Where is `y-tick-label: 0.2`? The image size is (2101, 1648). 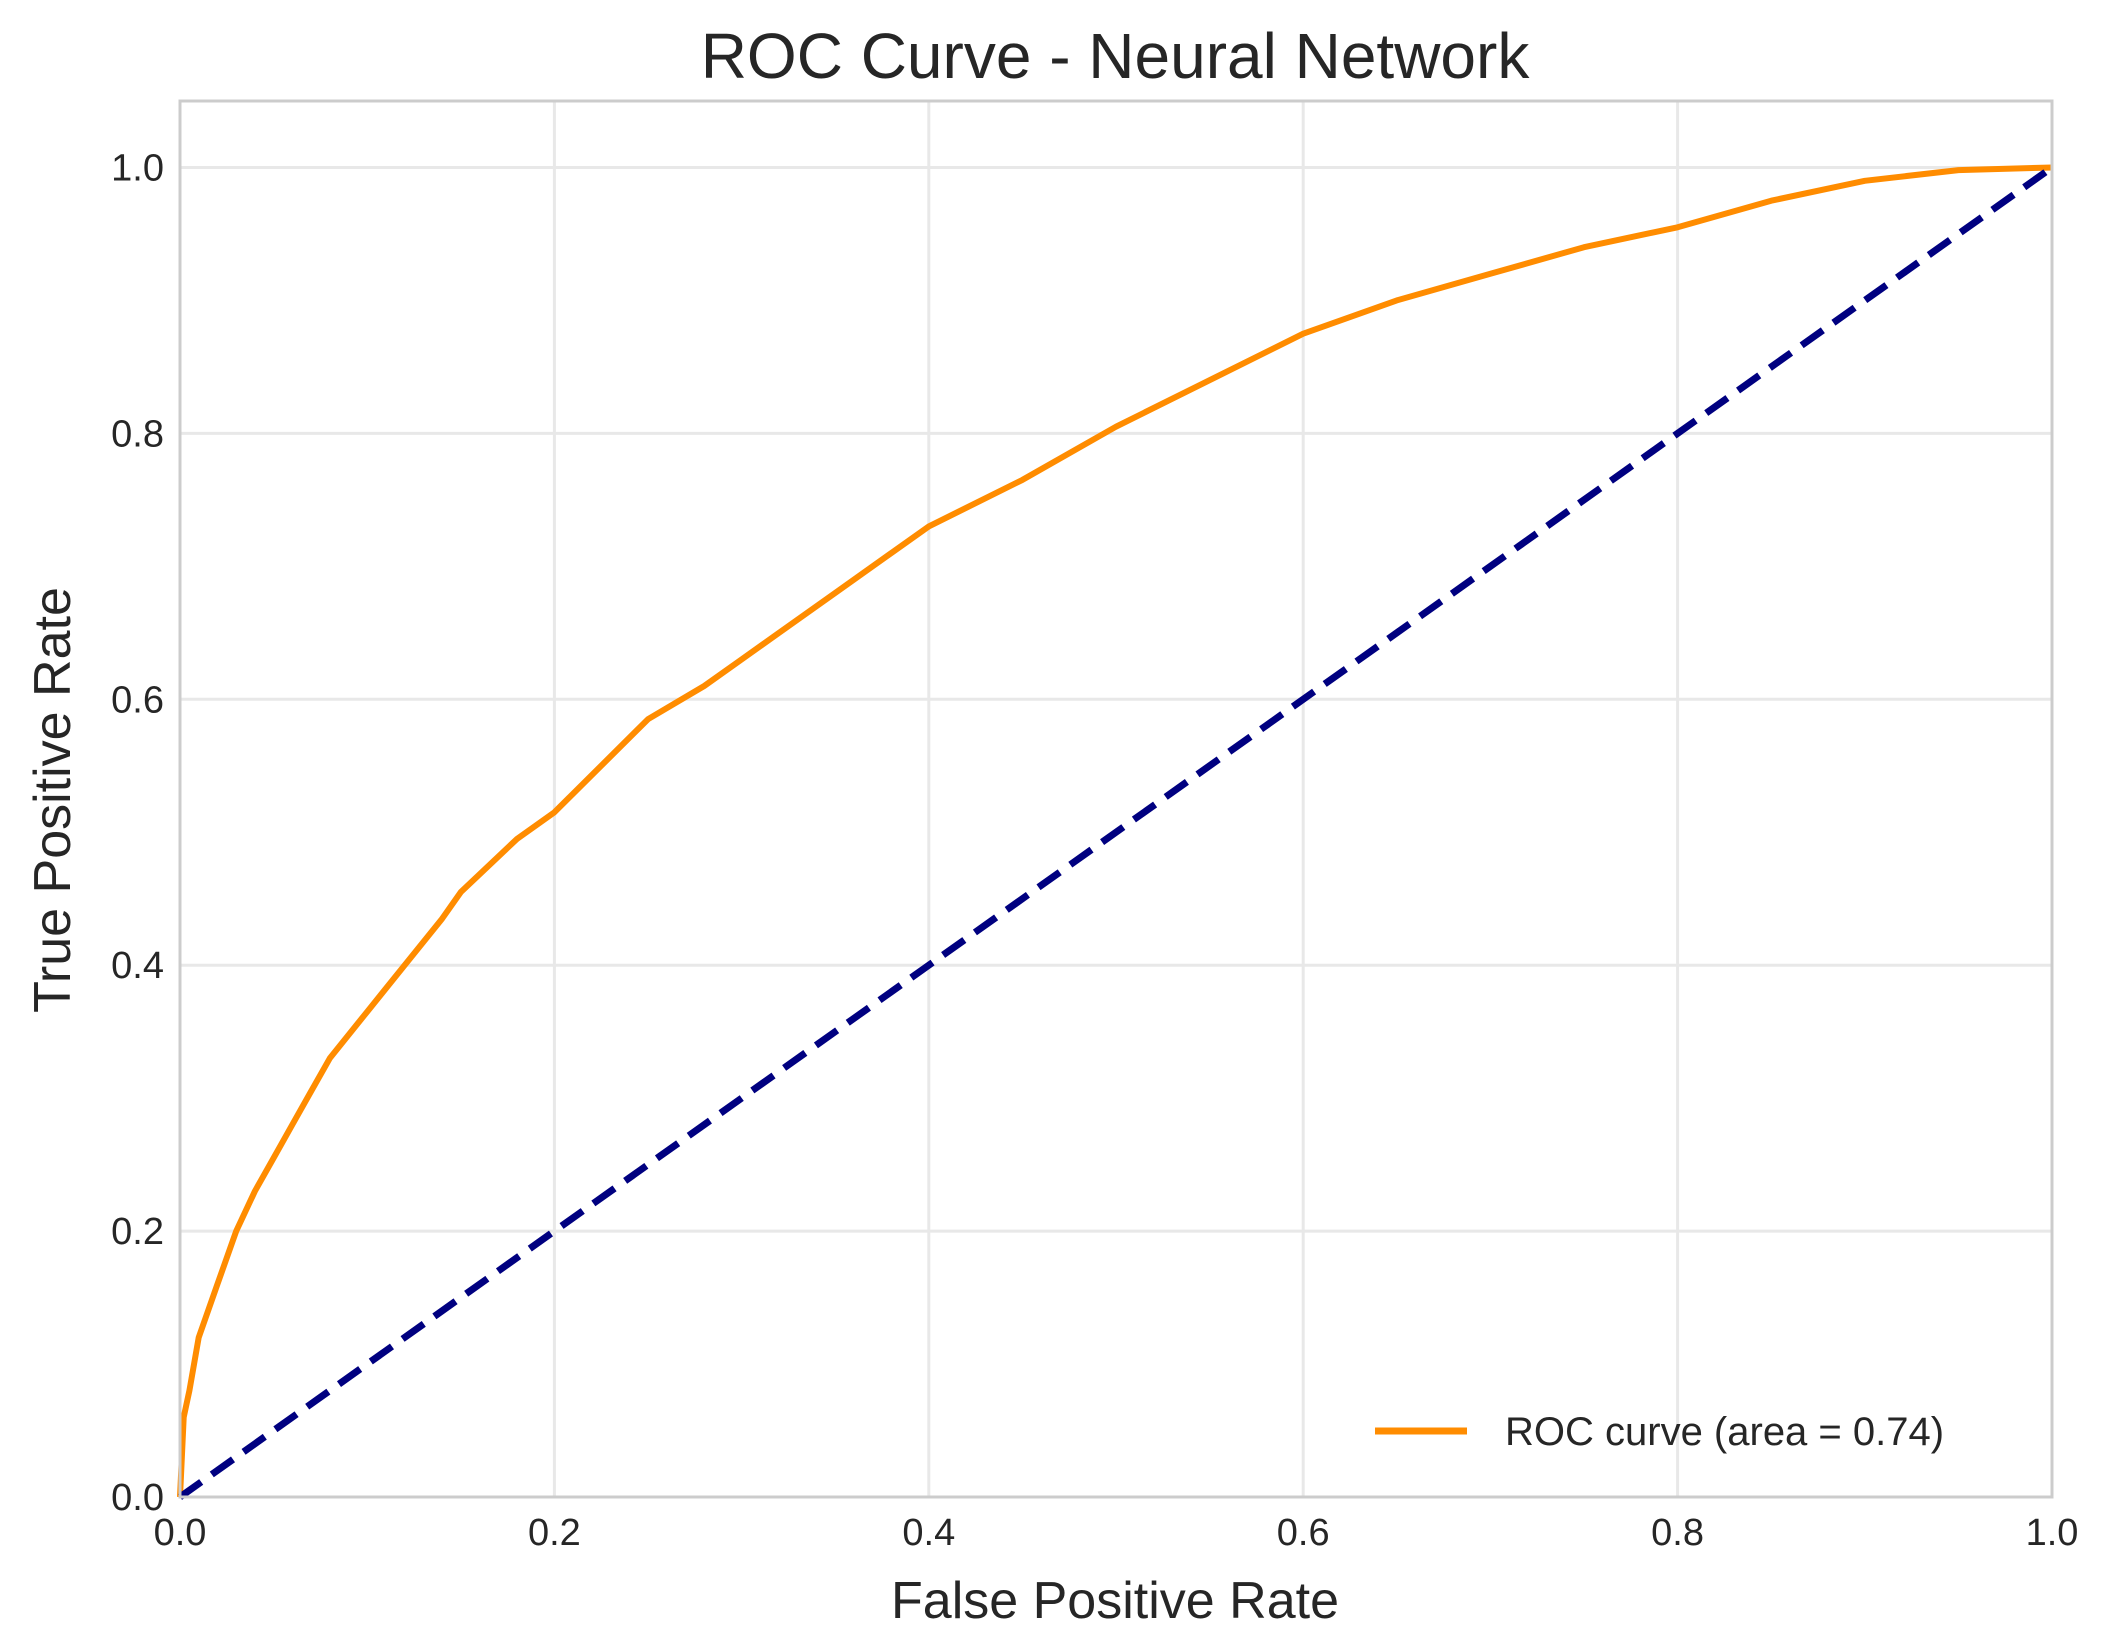
y-tick-label: 0.2 is located at coordinates (137, 1232).